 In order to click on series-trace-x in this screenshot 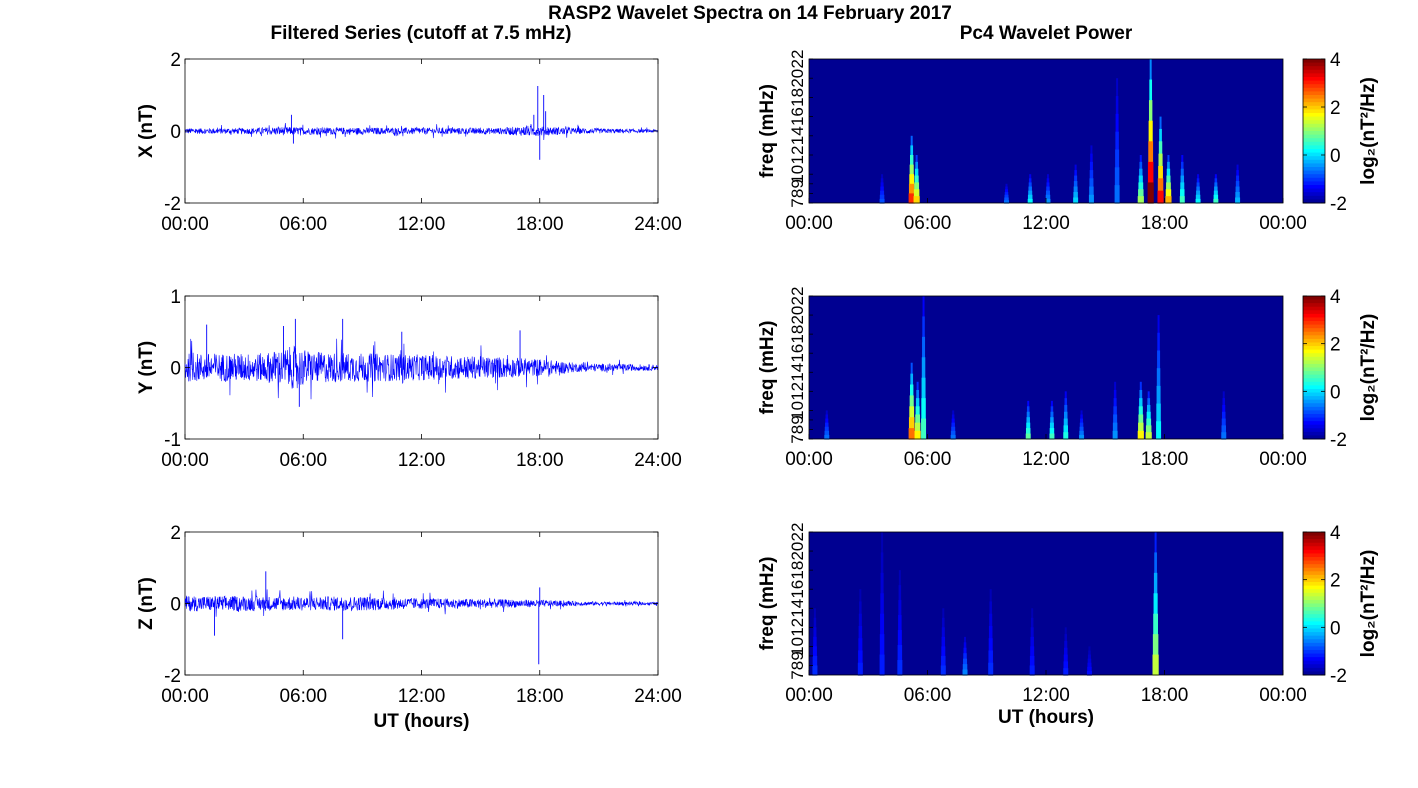, I will do `click(421, 132)`.